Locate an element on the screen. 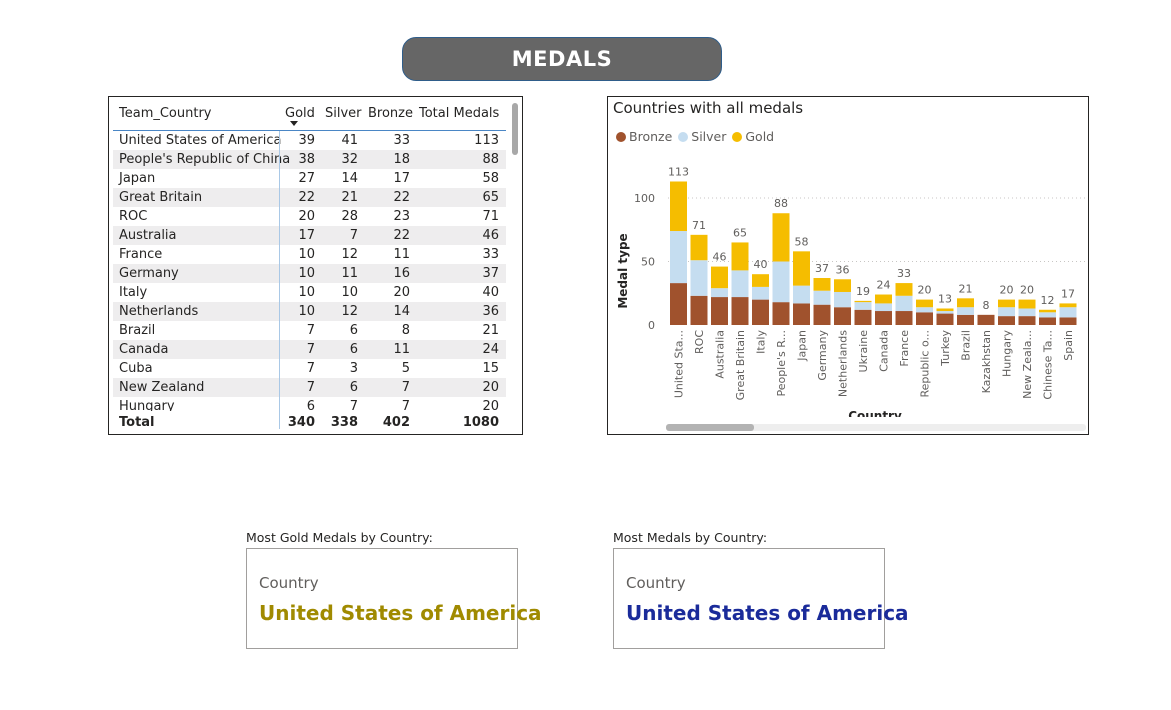 This screenshot has width=1171, height=710. table-row: United States of America 39 41 33 113 is located at coordinates (309, 140).